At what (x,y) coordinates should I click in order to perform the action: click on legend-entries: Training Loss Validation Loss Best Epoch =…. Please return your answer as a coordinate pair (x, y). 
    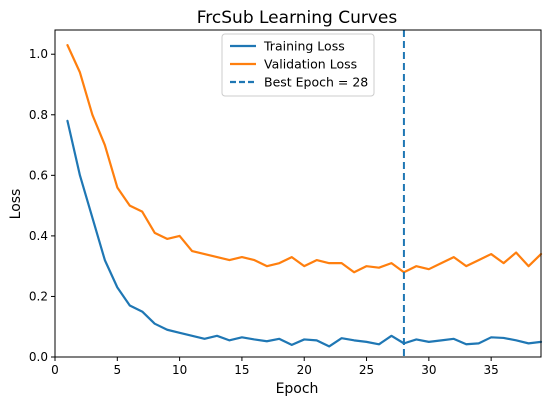
    Looking at the image, I should click on (299, 64).